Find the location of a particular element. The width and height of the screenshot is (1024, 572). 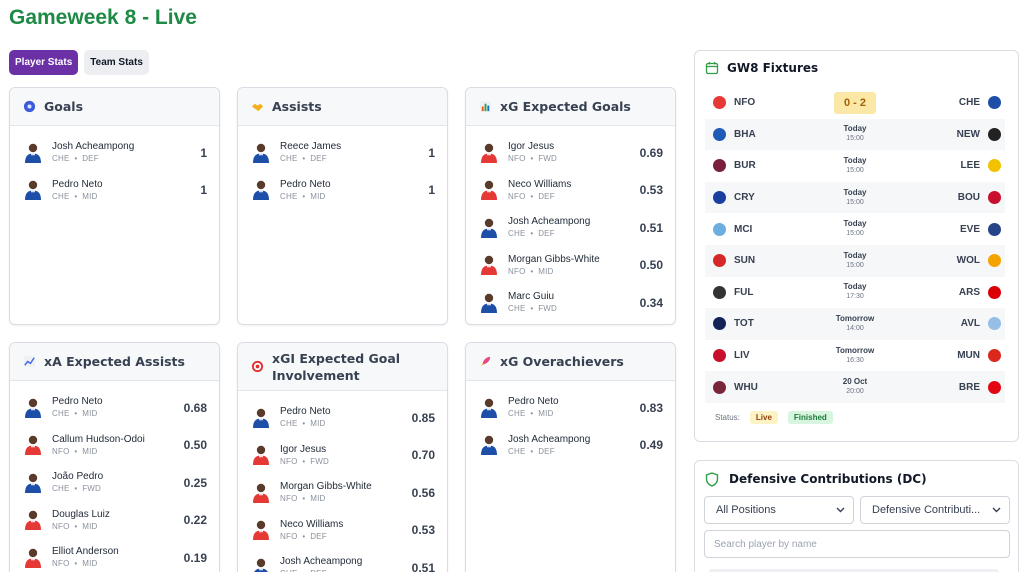

position-select: All Positions is located at coordinates (779, 510).